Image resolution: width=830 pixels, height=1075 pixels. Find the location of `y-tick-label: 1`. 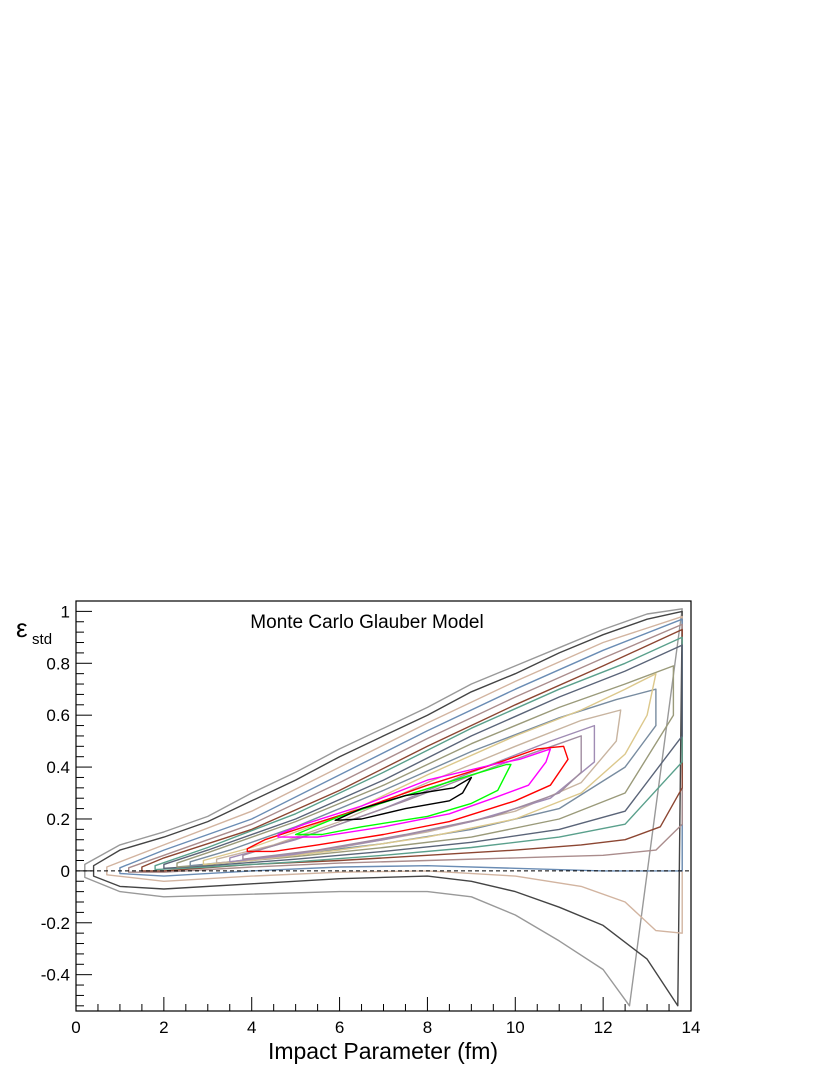

y-tick-label: 1 is located at coordinates (65, 611).